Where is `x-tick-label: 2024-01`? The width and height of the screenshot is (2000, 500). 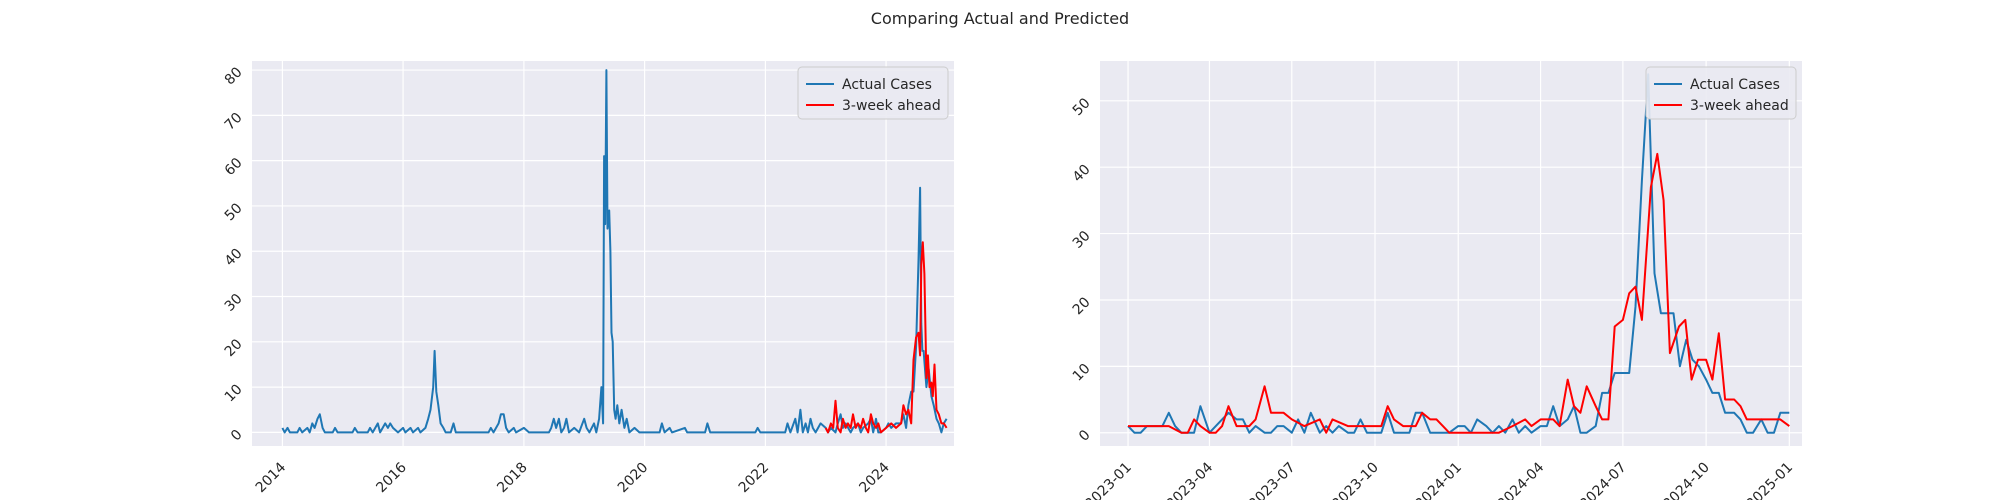 x-tick-label: 2024-01 is located at coordinates (1438, 480).